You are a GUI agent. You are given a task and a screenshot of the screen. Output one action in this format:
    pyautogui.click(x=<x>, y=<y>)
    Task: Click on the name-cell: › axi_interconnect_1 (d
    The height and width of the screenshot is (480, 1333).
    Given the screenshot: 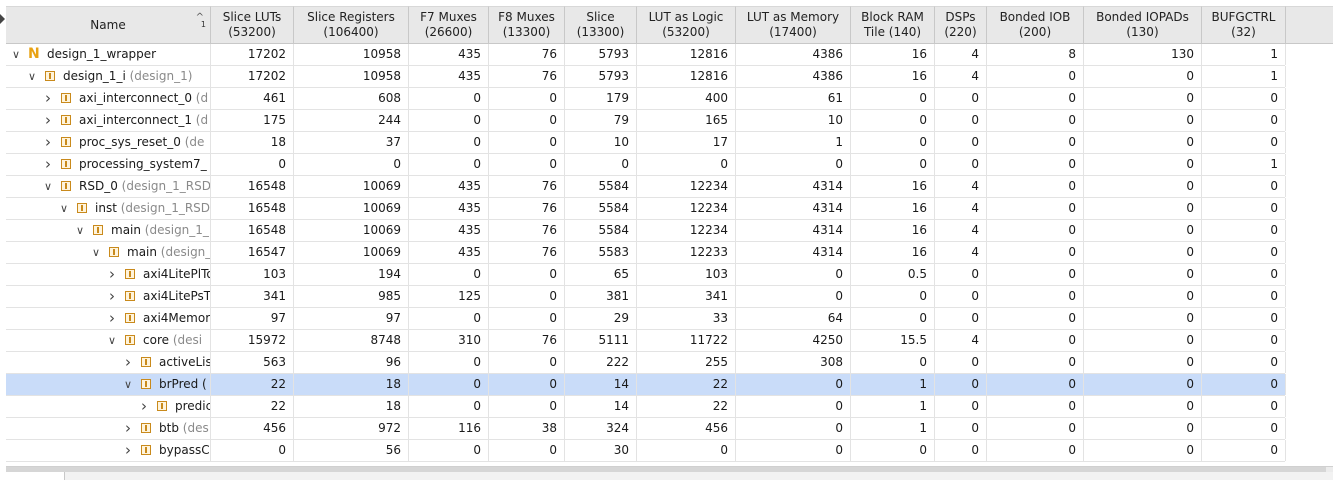 What is the action you would take?
    pyautogui.click(x=108, y=120)
    